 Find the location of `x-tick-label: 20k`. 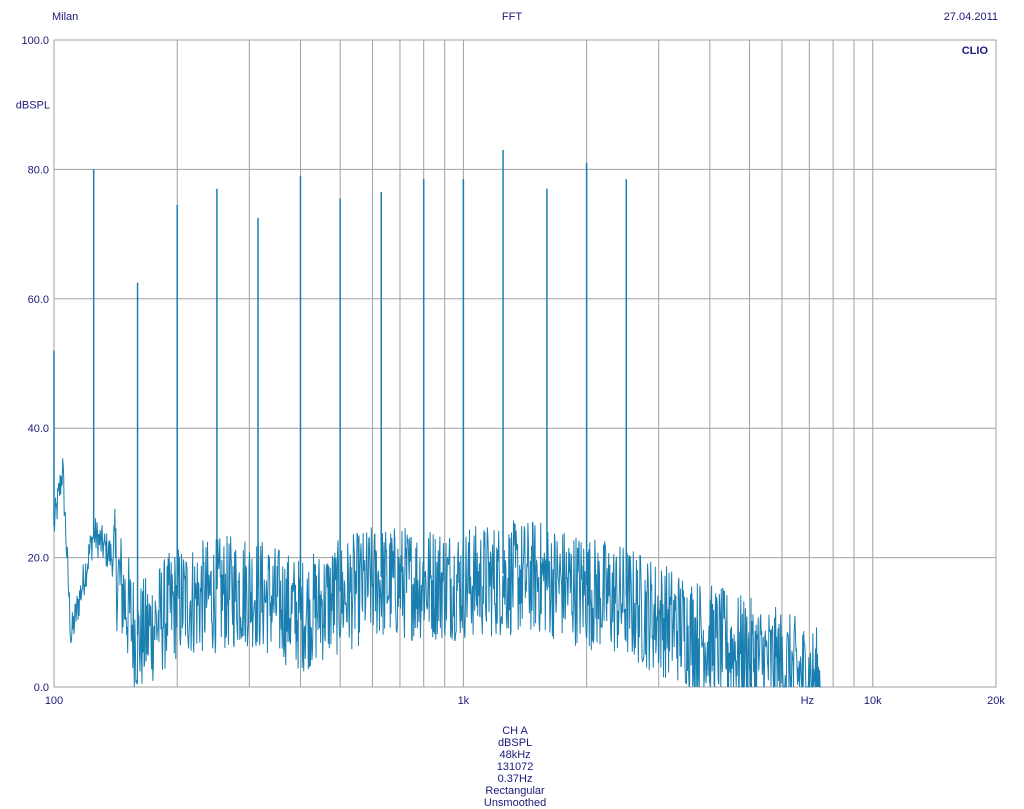

x-tick-label: 20k is located at coordinates (996, 701).